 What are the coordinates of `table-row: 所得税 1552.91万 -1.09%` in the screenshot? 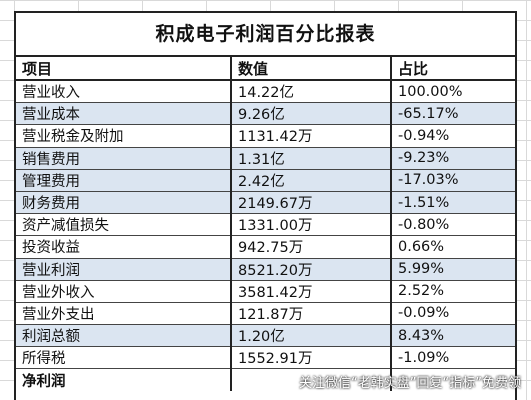 It's located at (265, 358).